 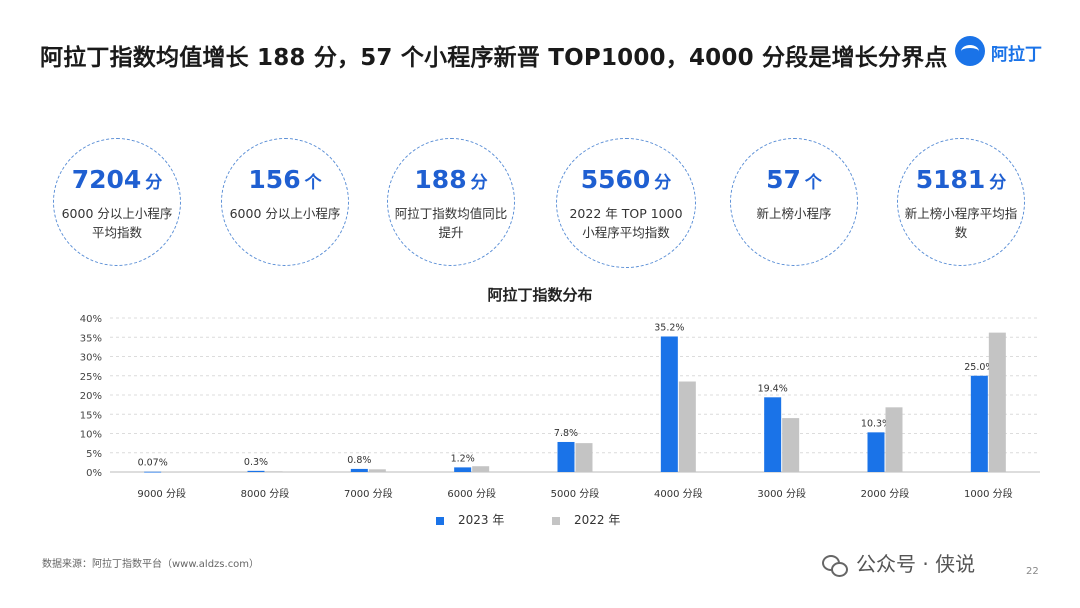 I want to click on stat-circle: 7204 分 6000 分以上小程序平均指数, so click(x=117, y=202).